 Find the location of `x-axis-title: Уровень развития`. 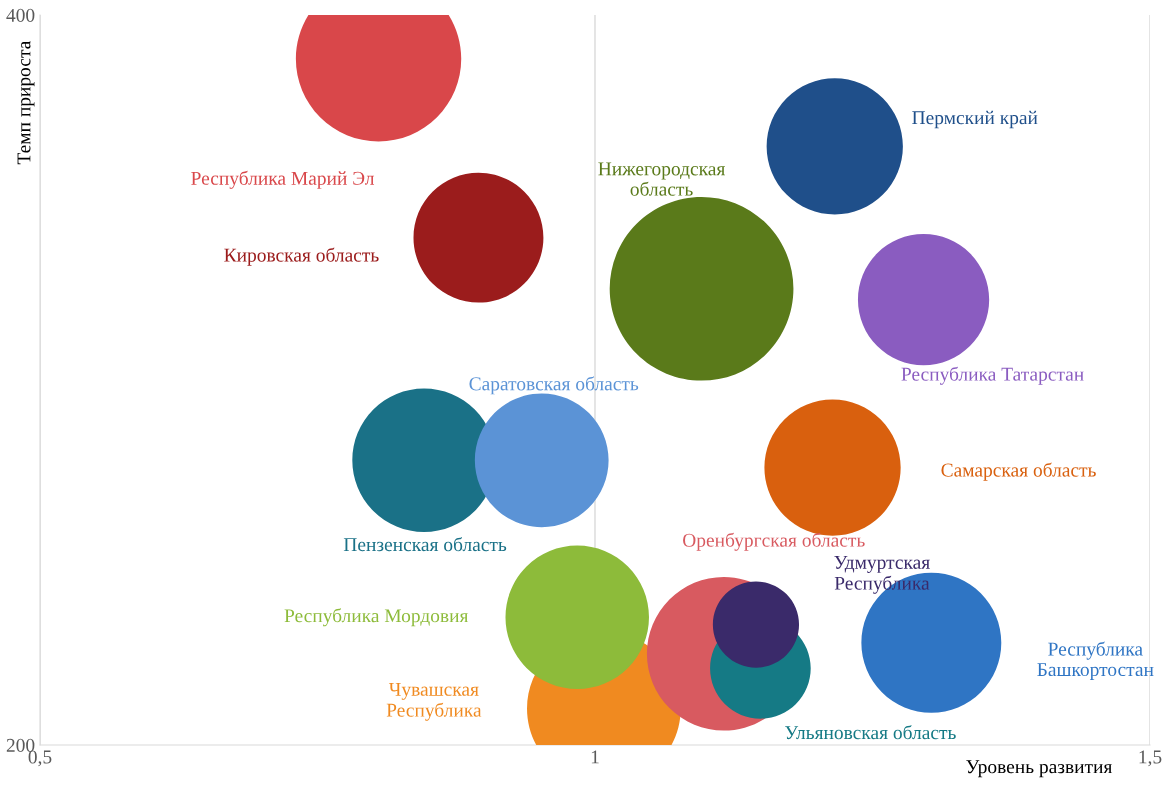

x-axis-title: Уровень развития is located at coordinates (1039, 769).